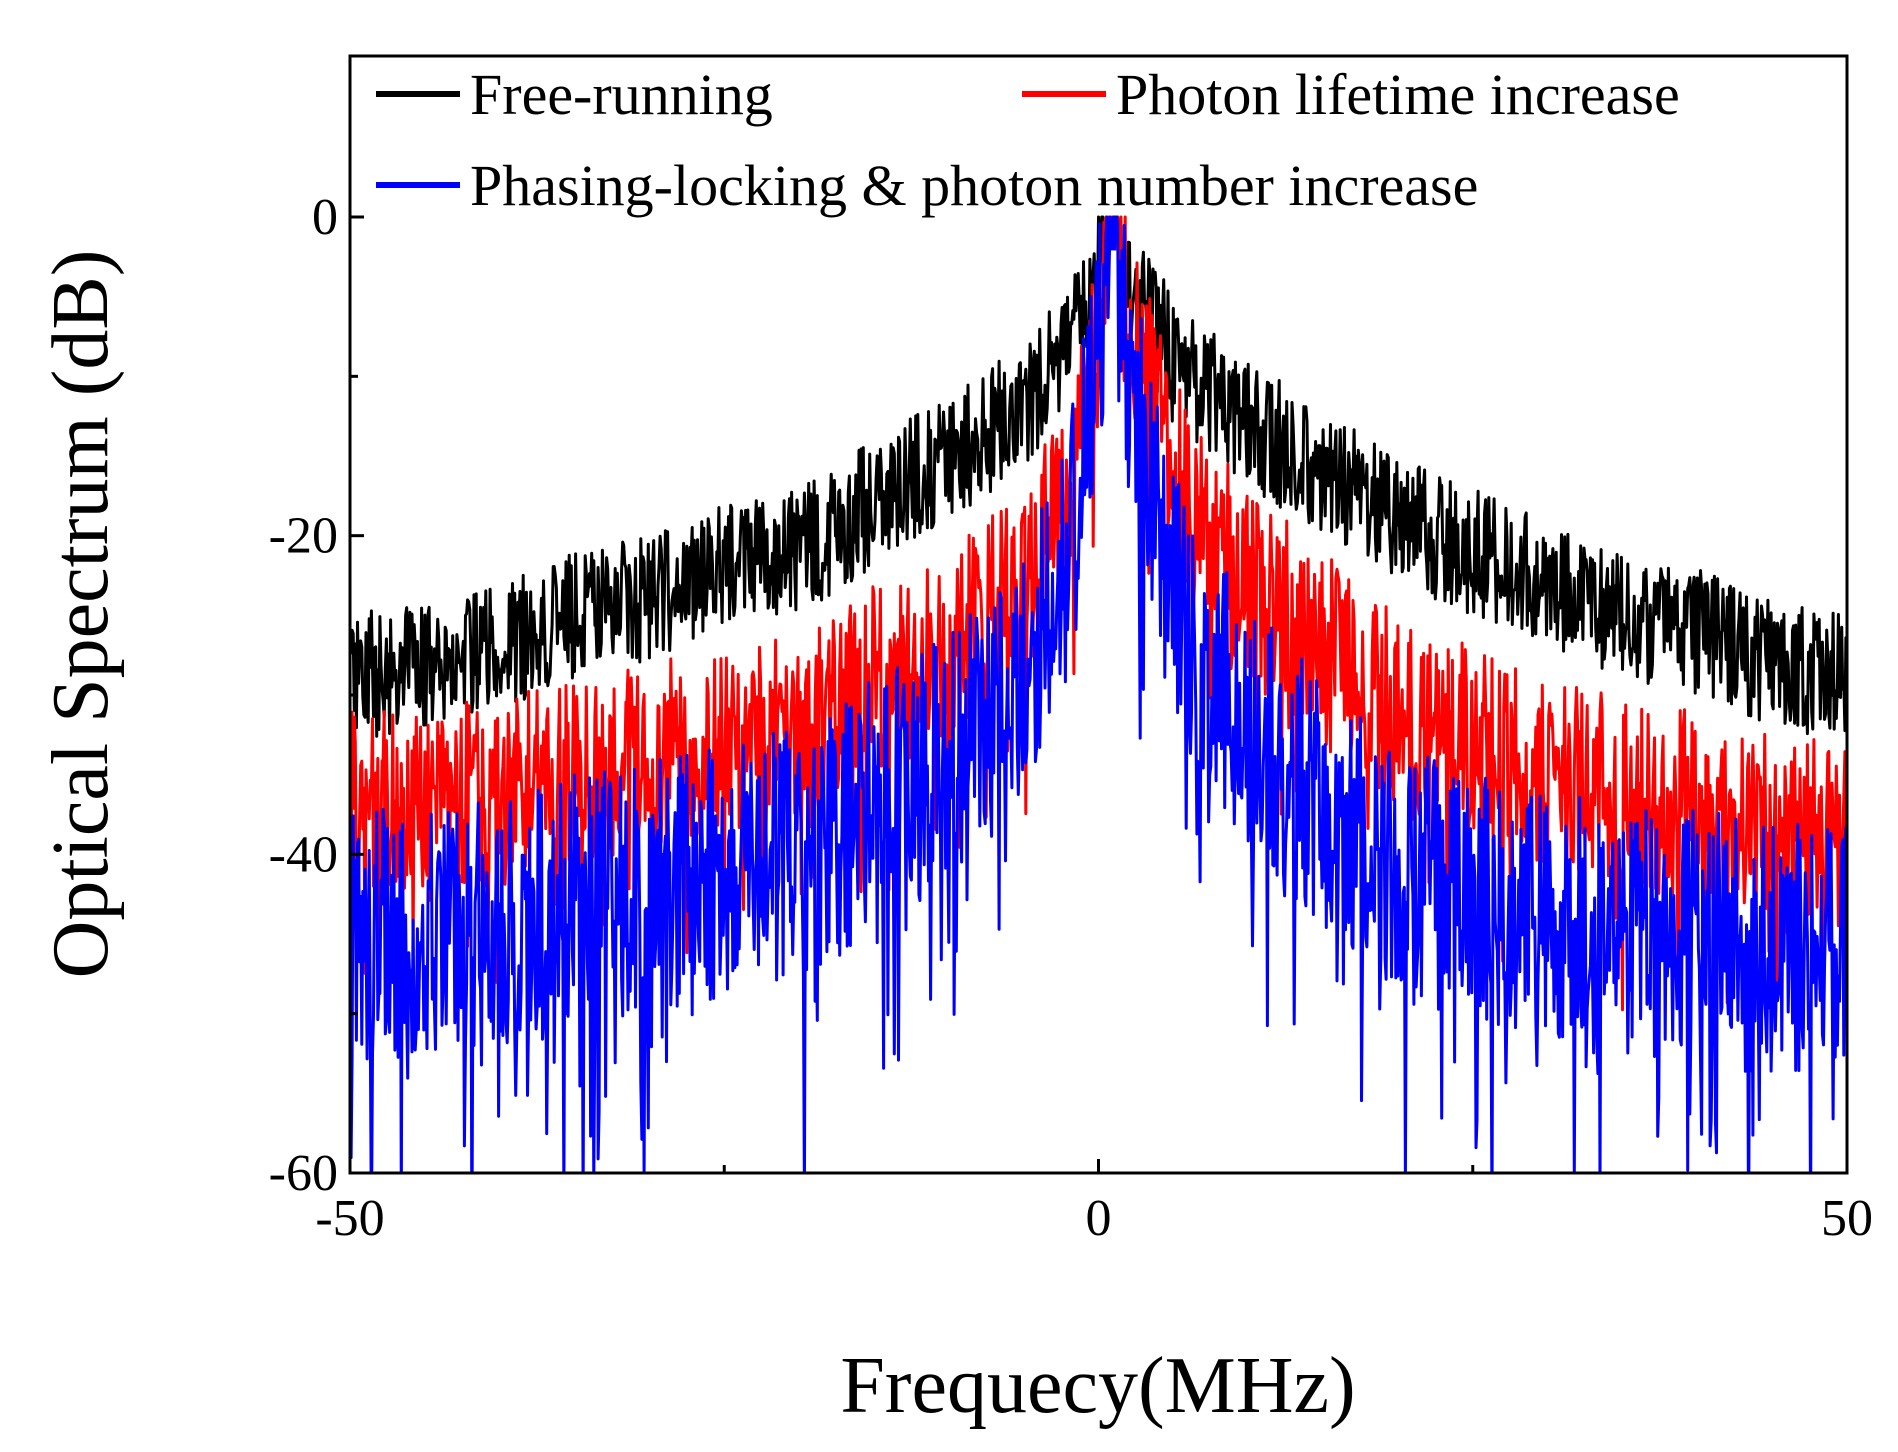  I want to click on y-tick-label: -20, so click(303, 536).